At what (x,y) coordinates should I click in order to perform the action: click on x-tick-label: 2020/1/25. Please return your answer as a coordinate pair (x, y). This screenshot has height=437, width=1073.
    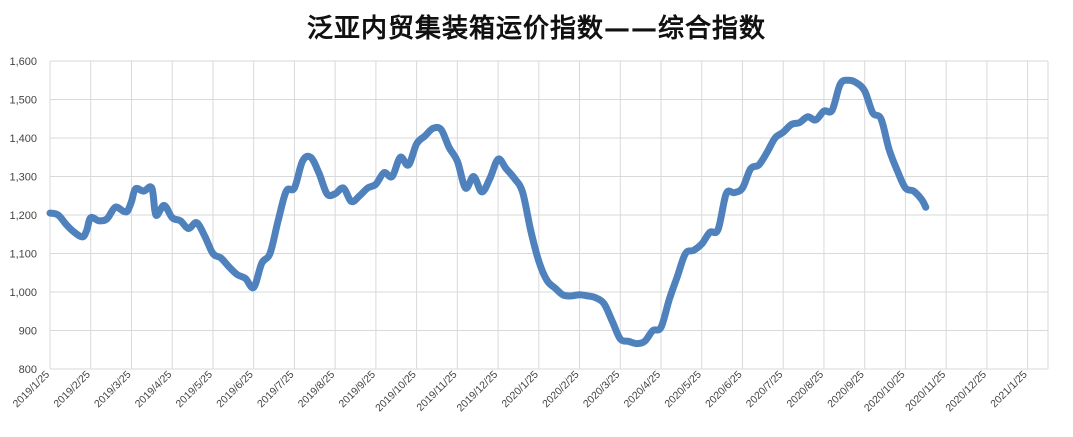
    Looking at the image, I should click on (520, 390).